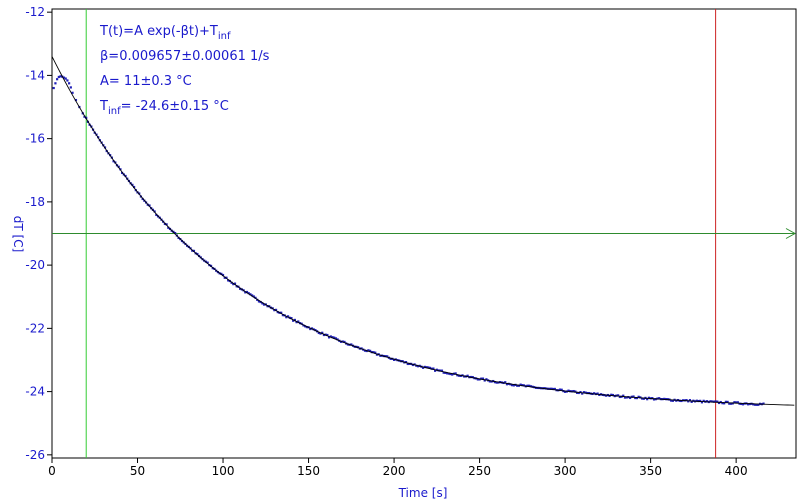 Image resolution: width=800 pixels, height=504 pixels. I want to click on y-axis-label: dT [C], so click(18, 234).